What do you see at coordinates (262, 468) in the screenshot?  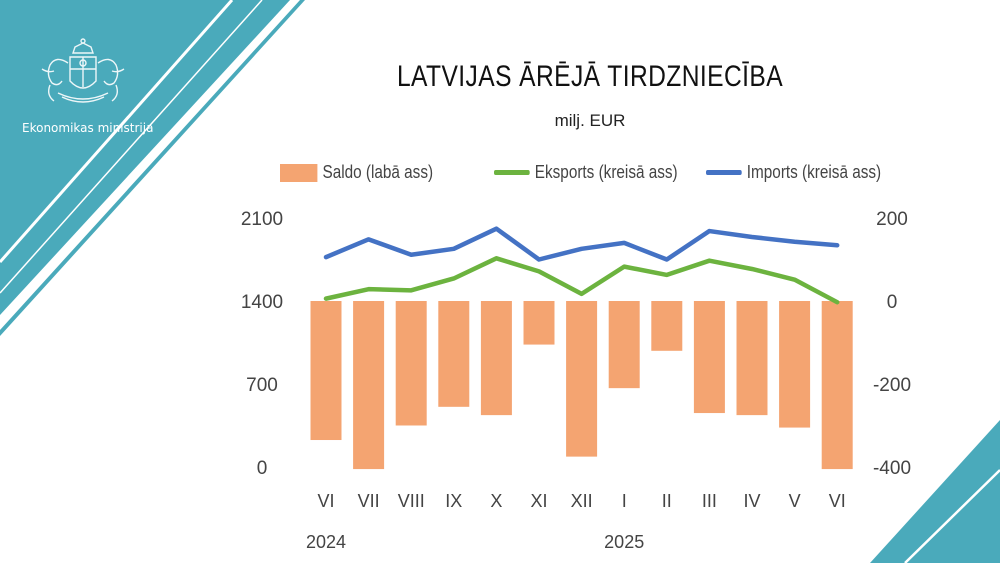 I see `left-axis-tick-label: 0` at bounding box center [262, 468].